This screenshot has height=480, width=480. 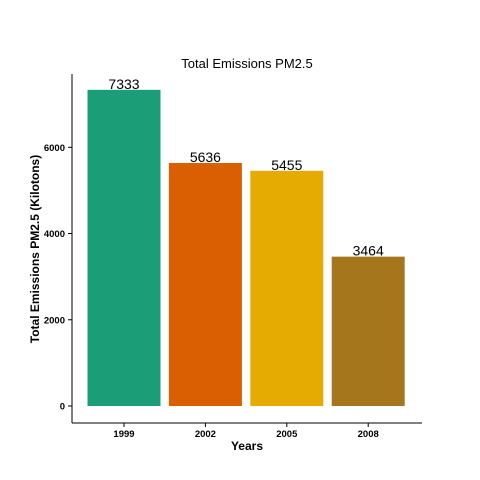 What do you see at coordinates (368, 331) in the screenshot?
I see `bar-2008` at bounding box center [368, 331].